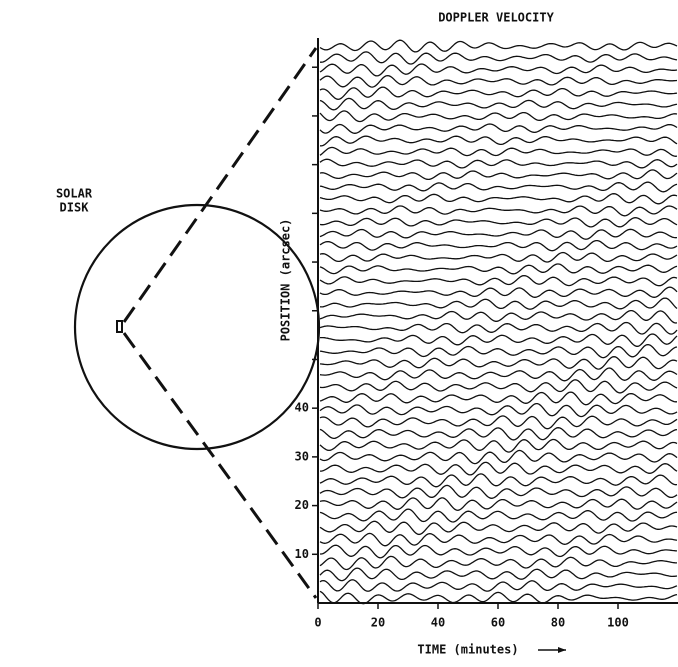 This screenshot has width=678, height=667. What do you see at coordinates (618, 623) in the screenshot?
I see `x-tick-label: 100` at bounding box center [618, 623].